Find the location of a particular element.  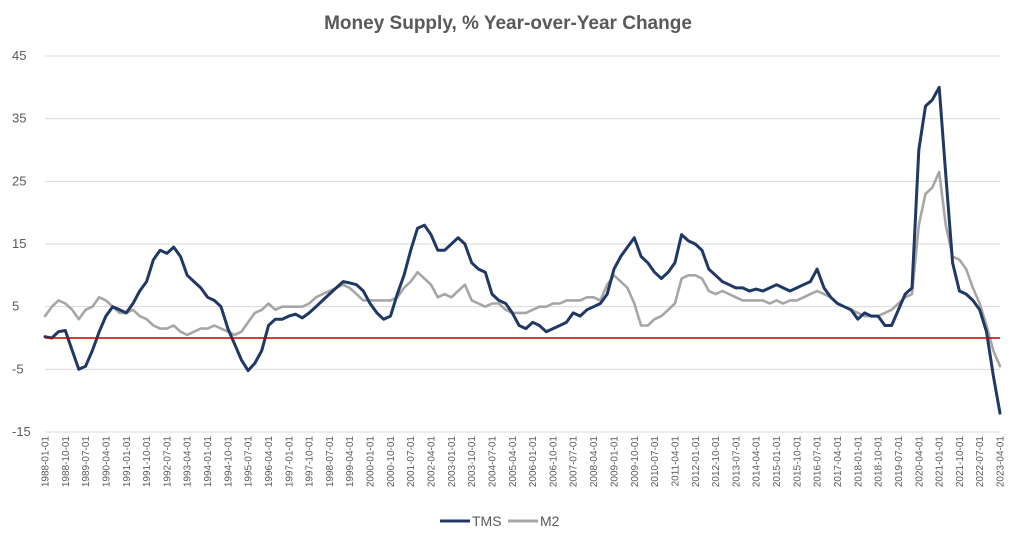

y-tick-label: 45 is located at coordinates (19, 55).